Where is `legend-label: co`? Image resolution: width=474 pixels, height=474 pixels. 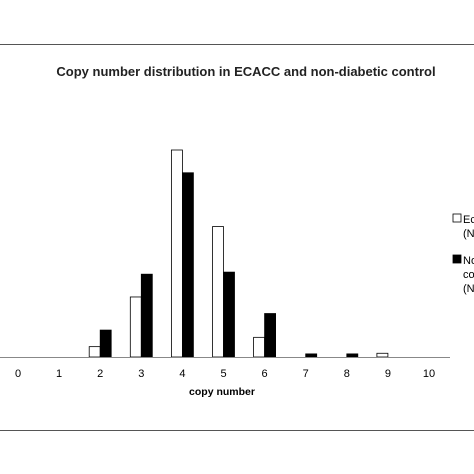 legend-label: co is located at coordinates (468, 275).